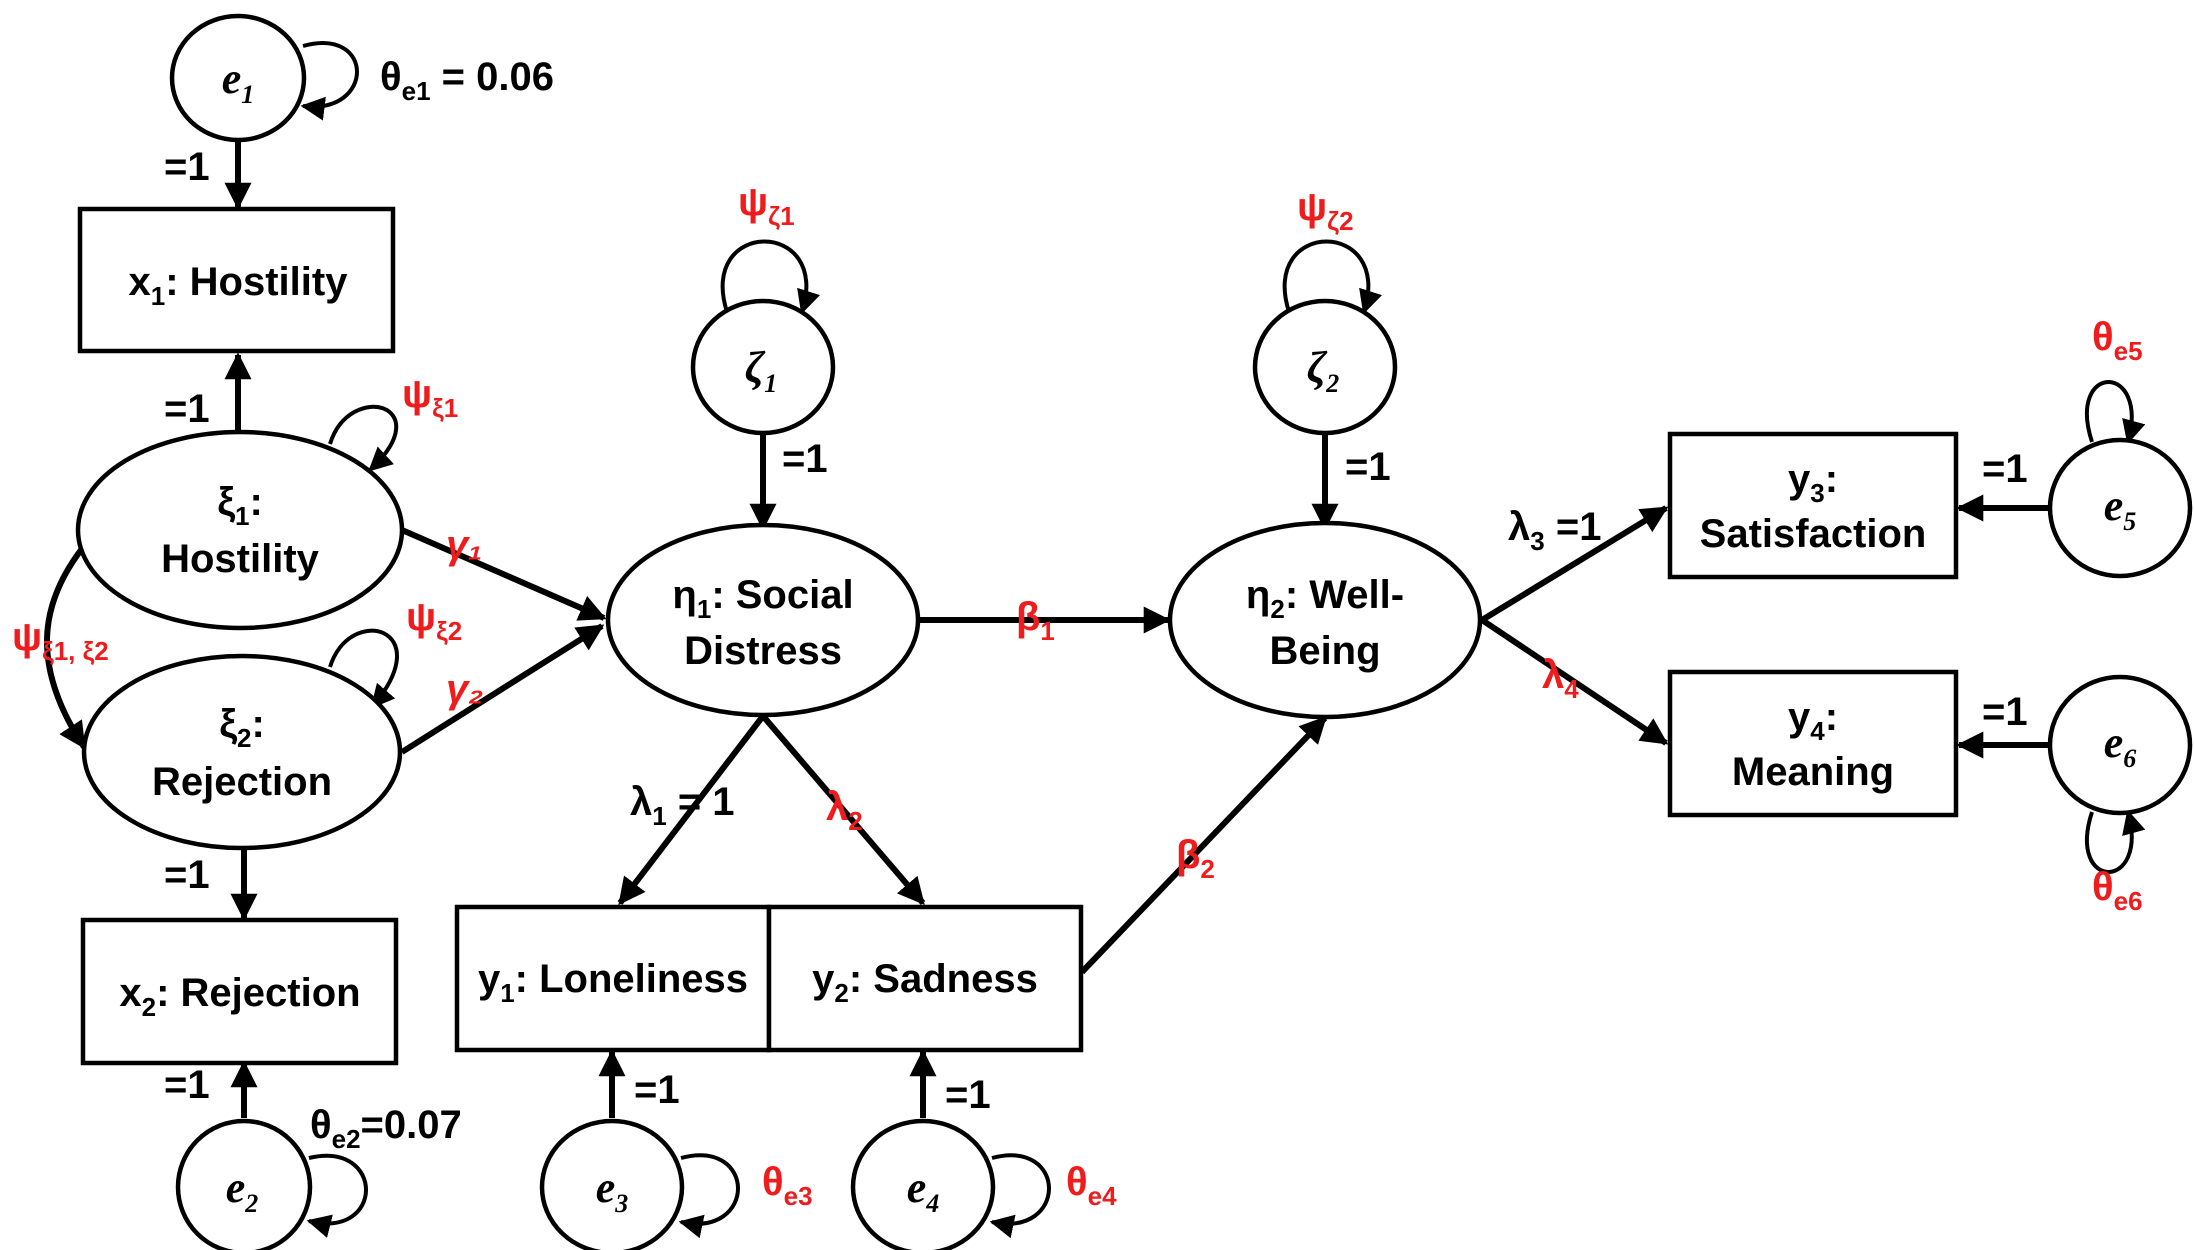 The height and width of the screenshot is (1250, 2194). Describe the element at coordinates (1195, 858) in the screenshot. I see `param-beta2: β2` at that location.